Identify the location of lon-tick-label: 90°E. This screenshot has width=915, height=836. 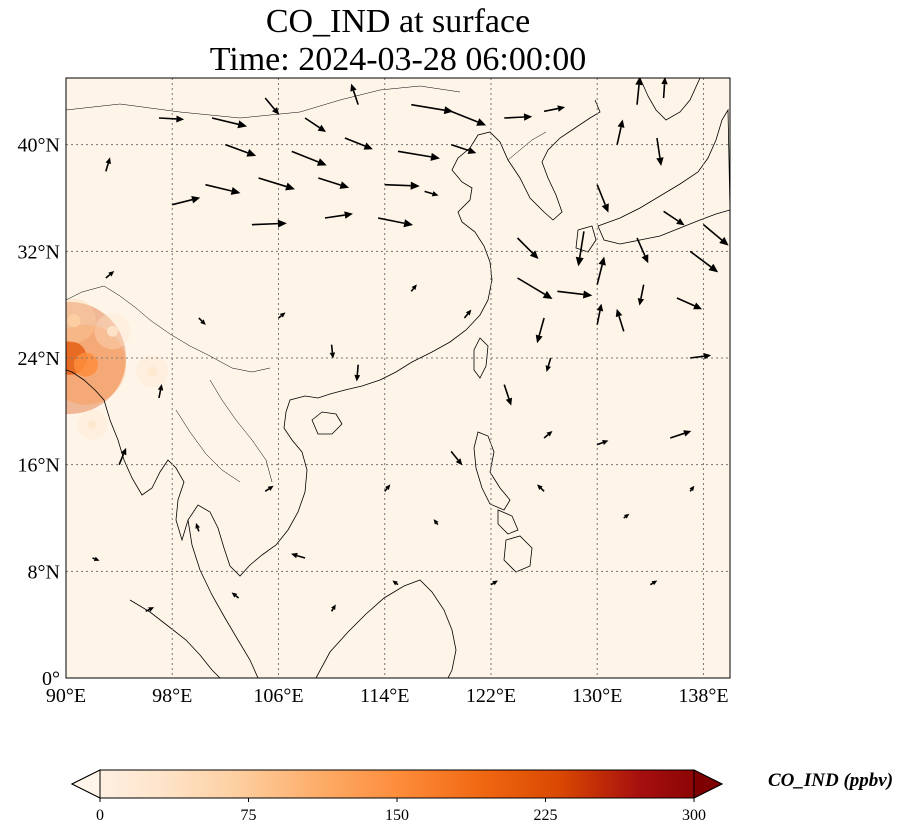
(66, 696).